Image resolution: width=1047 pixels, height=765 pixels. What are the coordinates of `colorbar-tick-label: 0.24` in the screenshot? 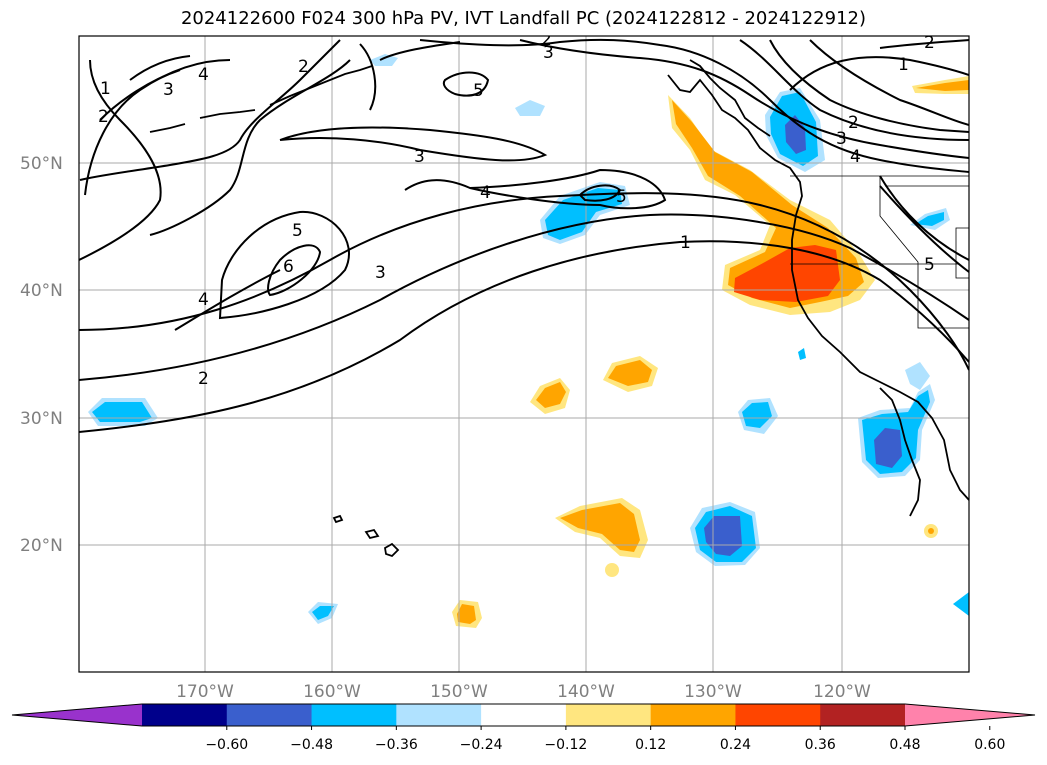 It's located at (735, 745).